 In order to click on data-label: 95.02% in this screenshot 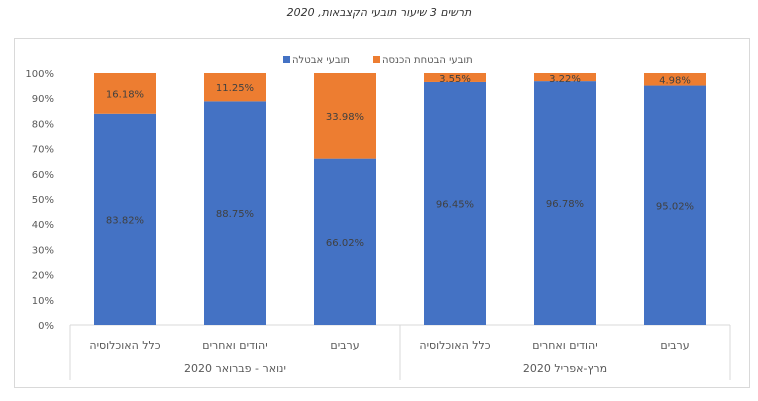, I will do `click(675, 206)`.